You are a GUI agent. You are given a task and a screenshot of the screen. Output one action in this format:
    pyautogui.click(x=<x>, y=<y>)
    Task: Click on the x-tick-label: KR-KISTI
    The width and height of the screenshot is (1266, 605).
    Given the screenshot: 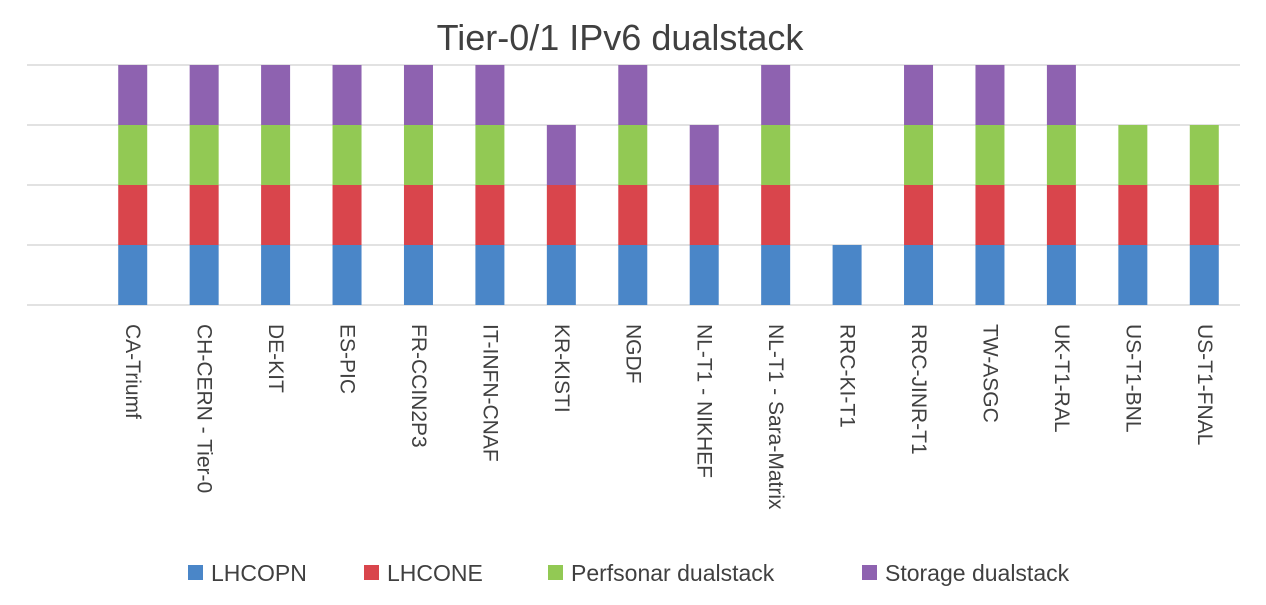 What is the action you would take?
    pyautogui.click(x=561, y=368)
    